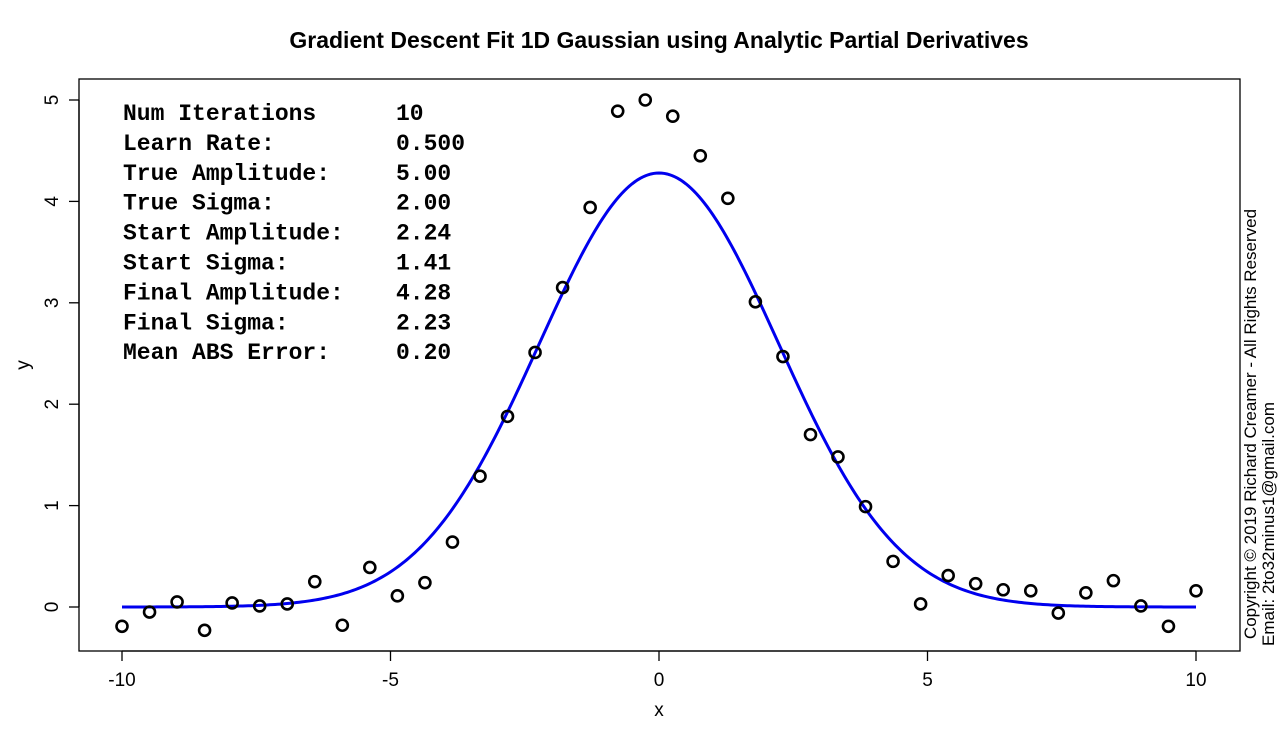 The image size is (1280, 750). I want to click on x-tick-label: -10, so click(121, 680).